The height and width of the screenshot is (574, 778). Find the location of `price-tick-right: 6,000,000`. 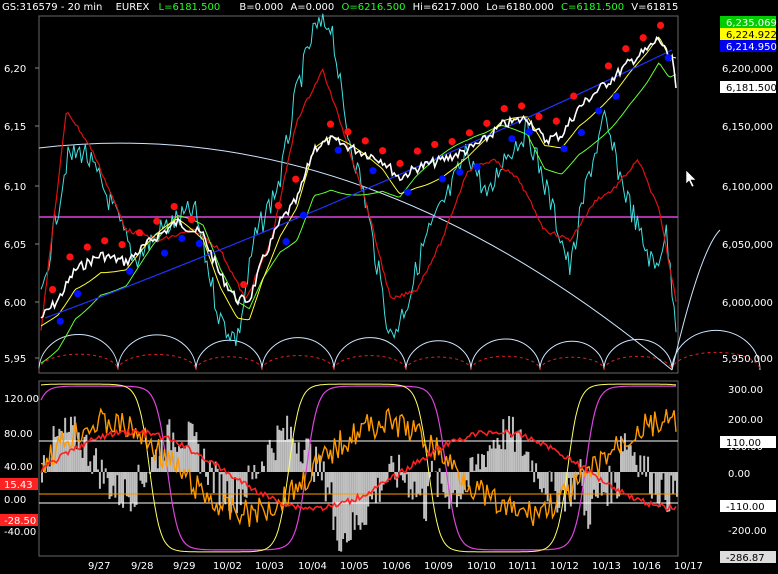

price-tick-right: 6,000,000 is located at coordinates (747, 303).